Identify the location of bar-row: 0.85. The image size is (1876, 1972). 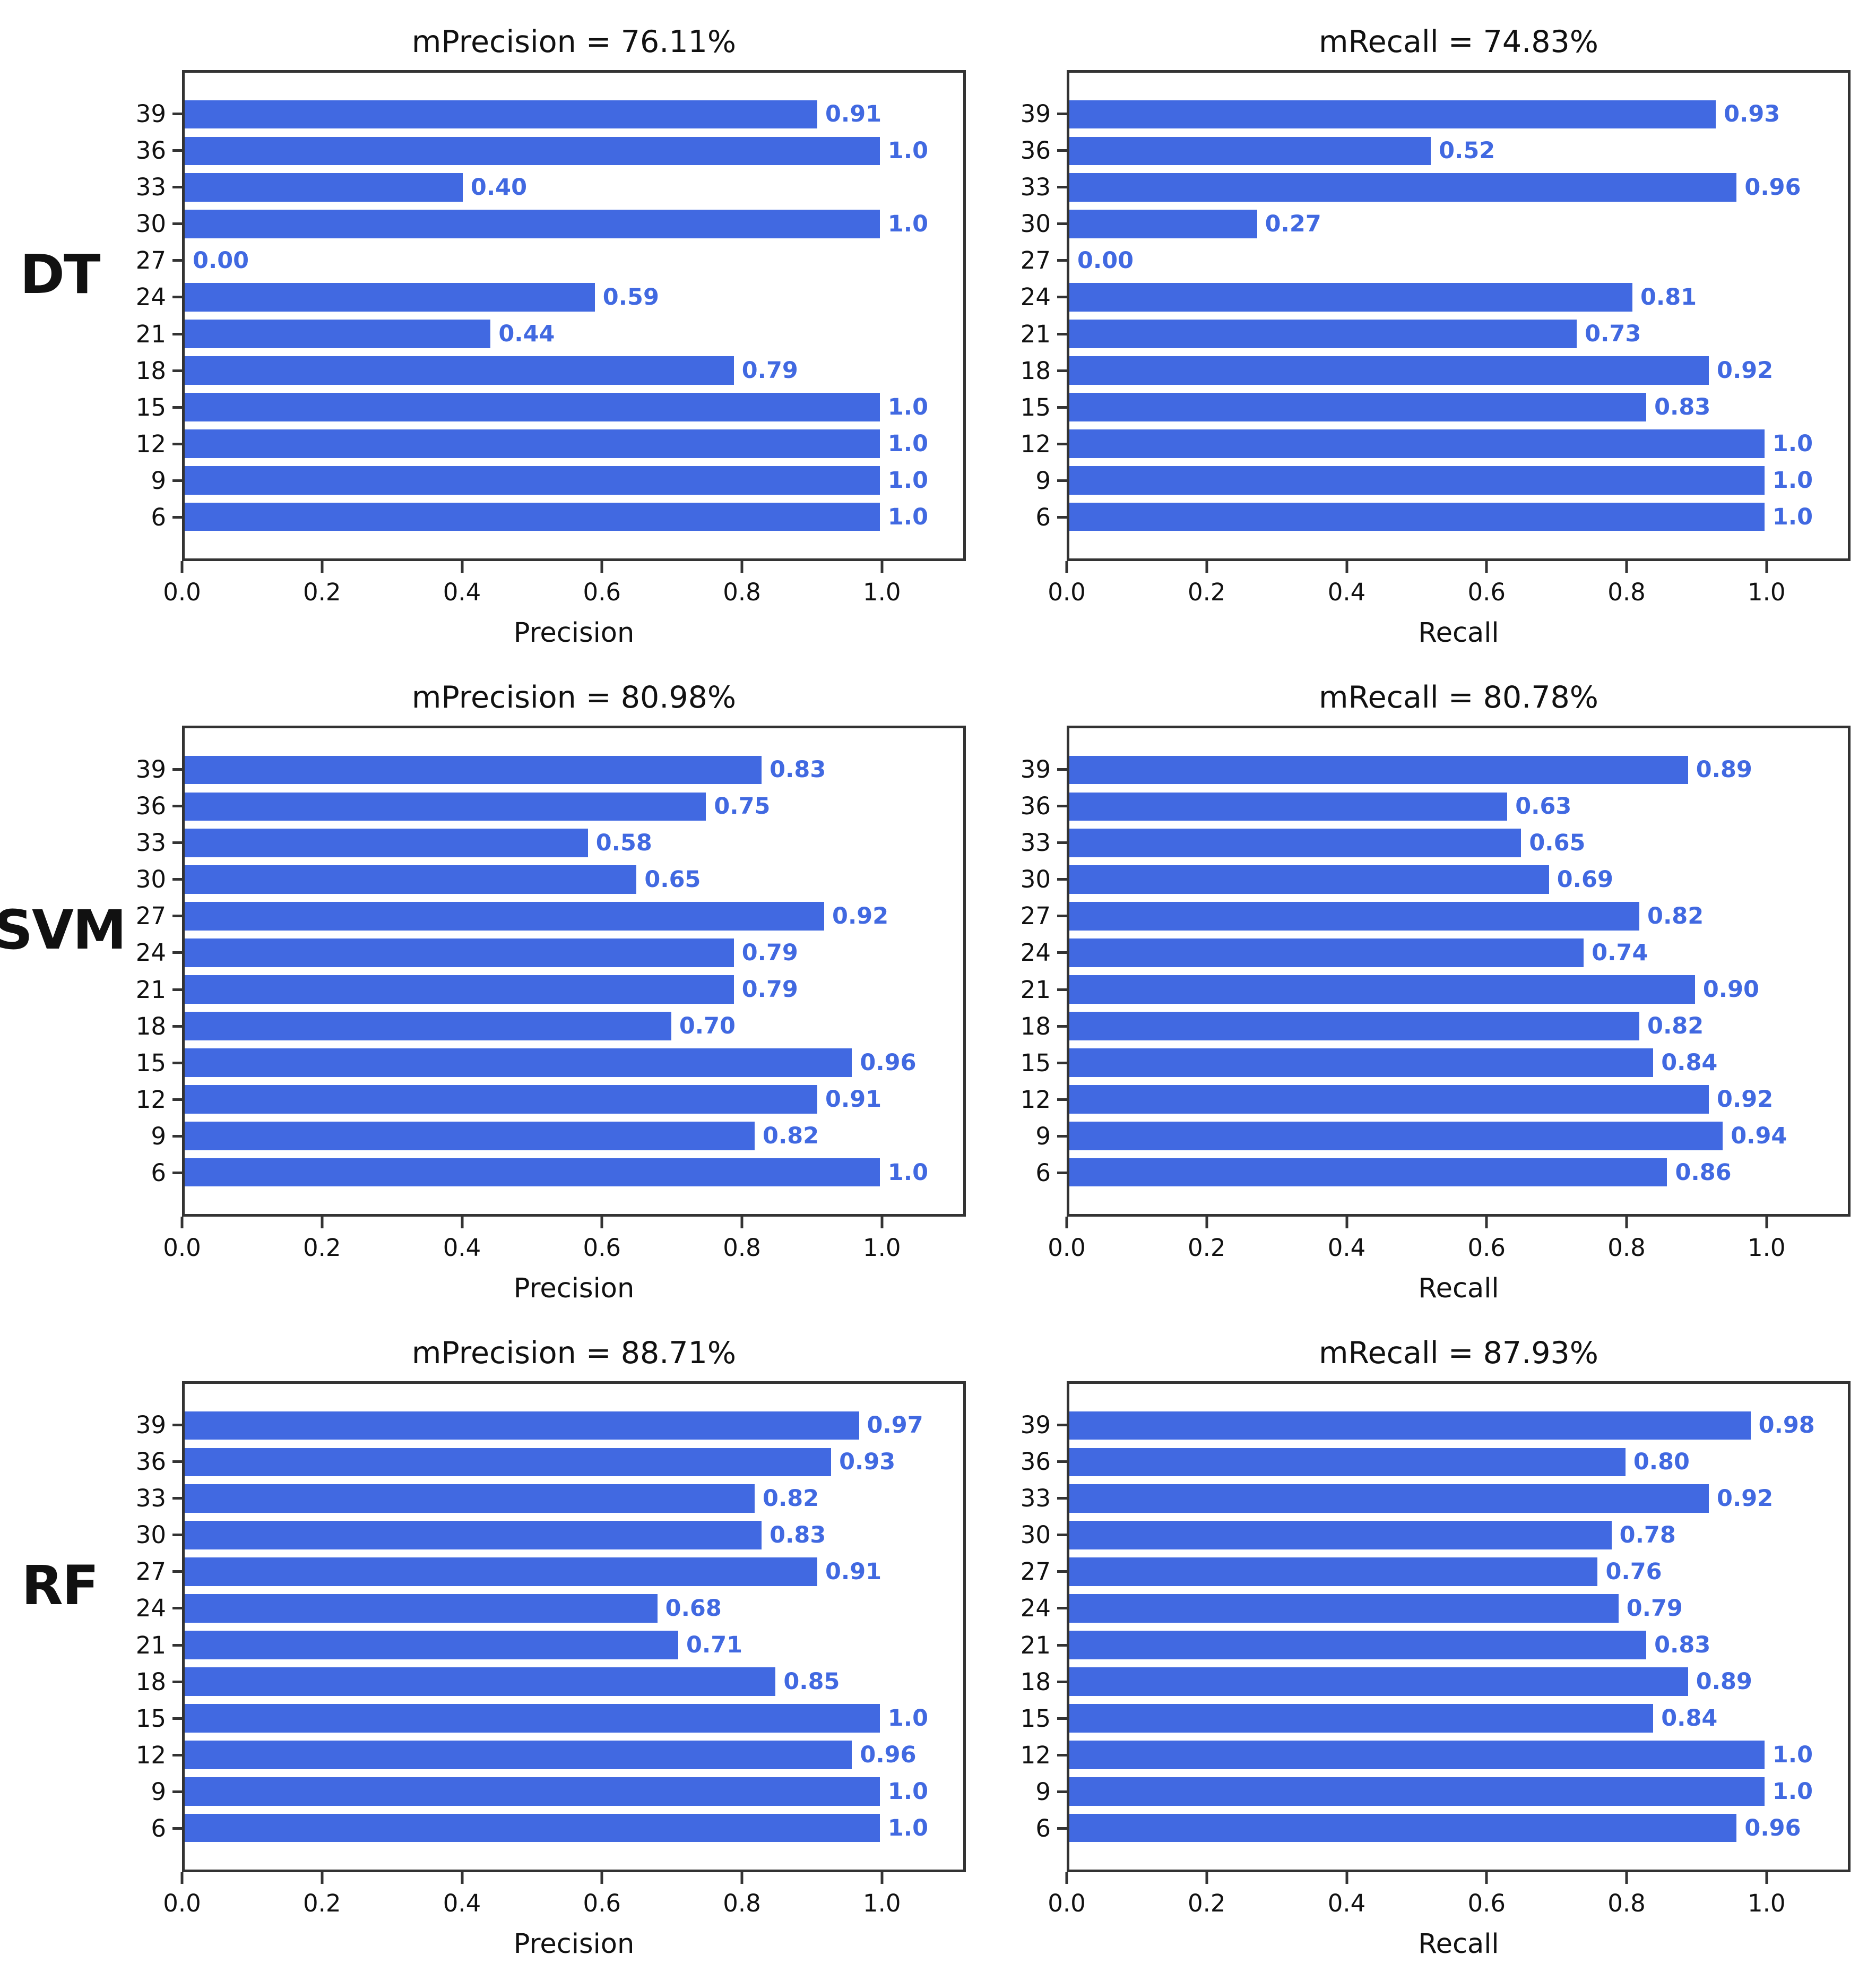
(574, 1681).